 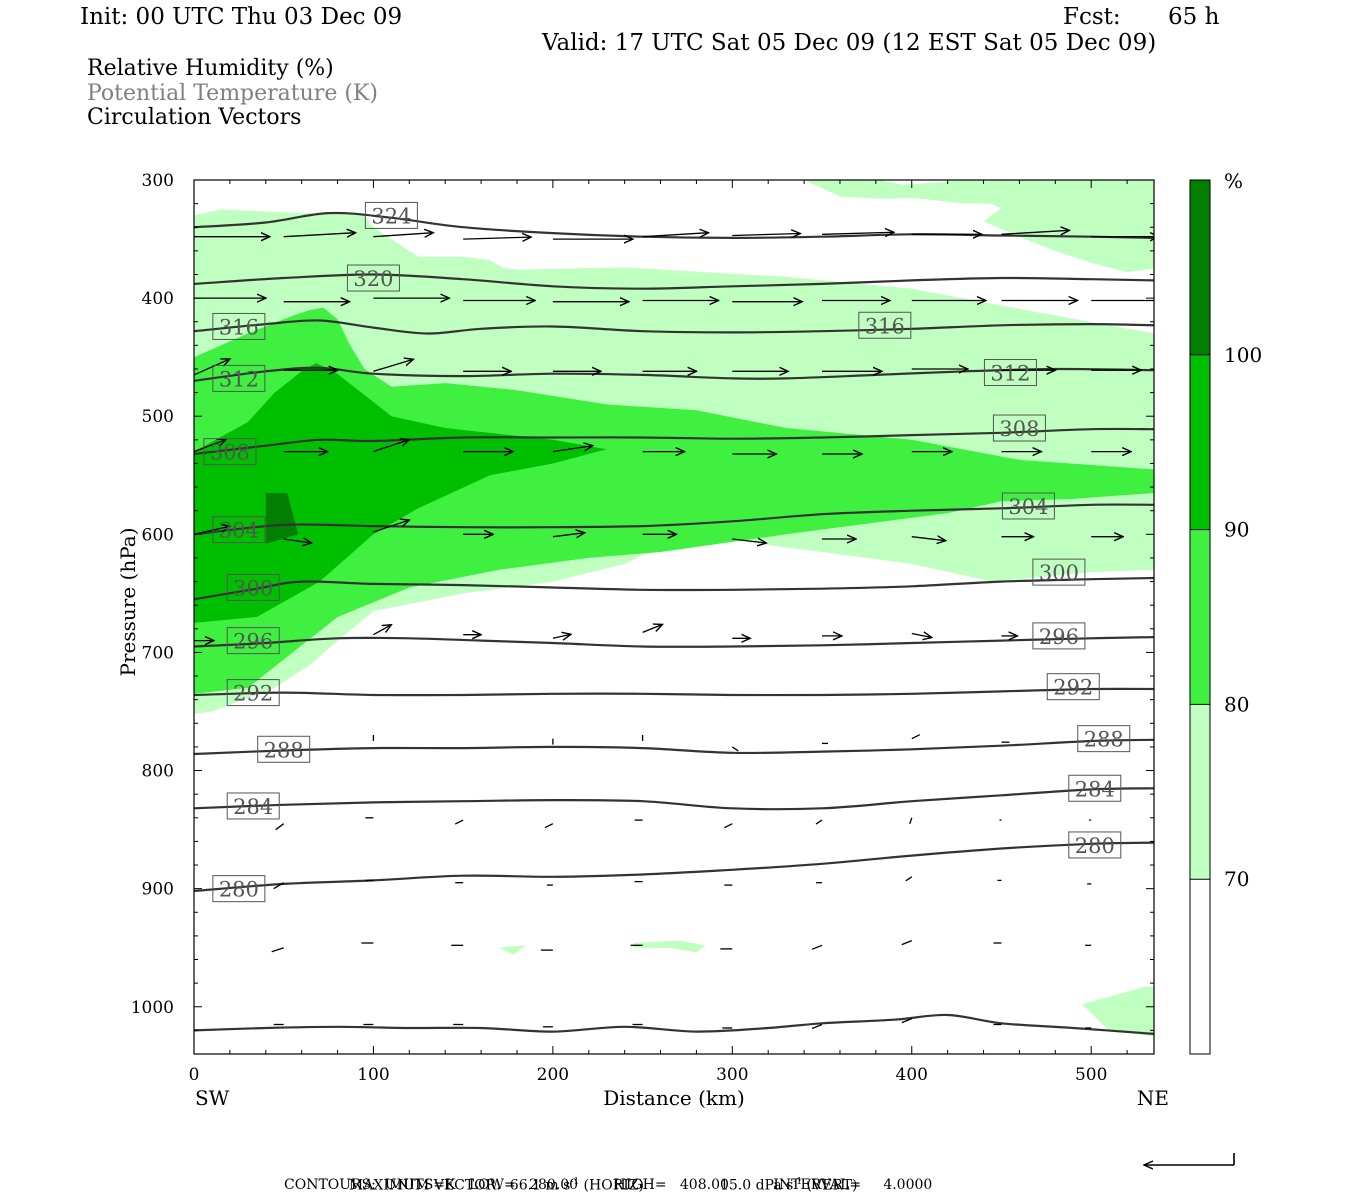 What do you see at coordinates (158, 417) in the screenshot?
I see `y-tick-label-500: 500` at bounding box center [158, 417].